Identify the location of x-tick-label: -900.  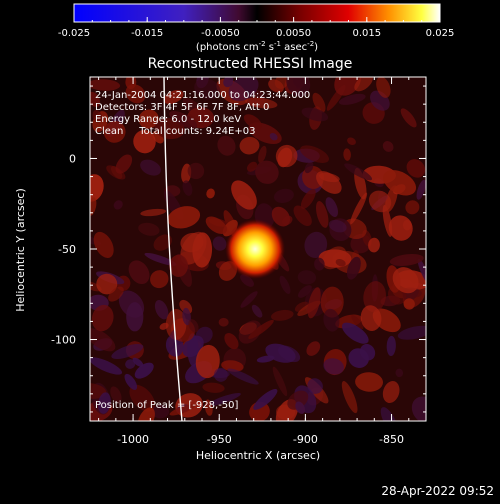
(305, 439).